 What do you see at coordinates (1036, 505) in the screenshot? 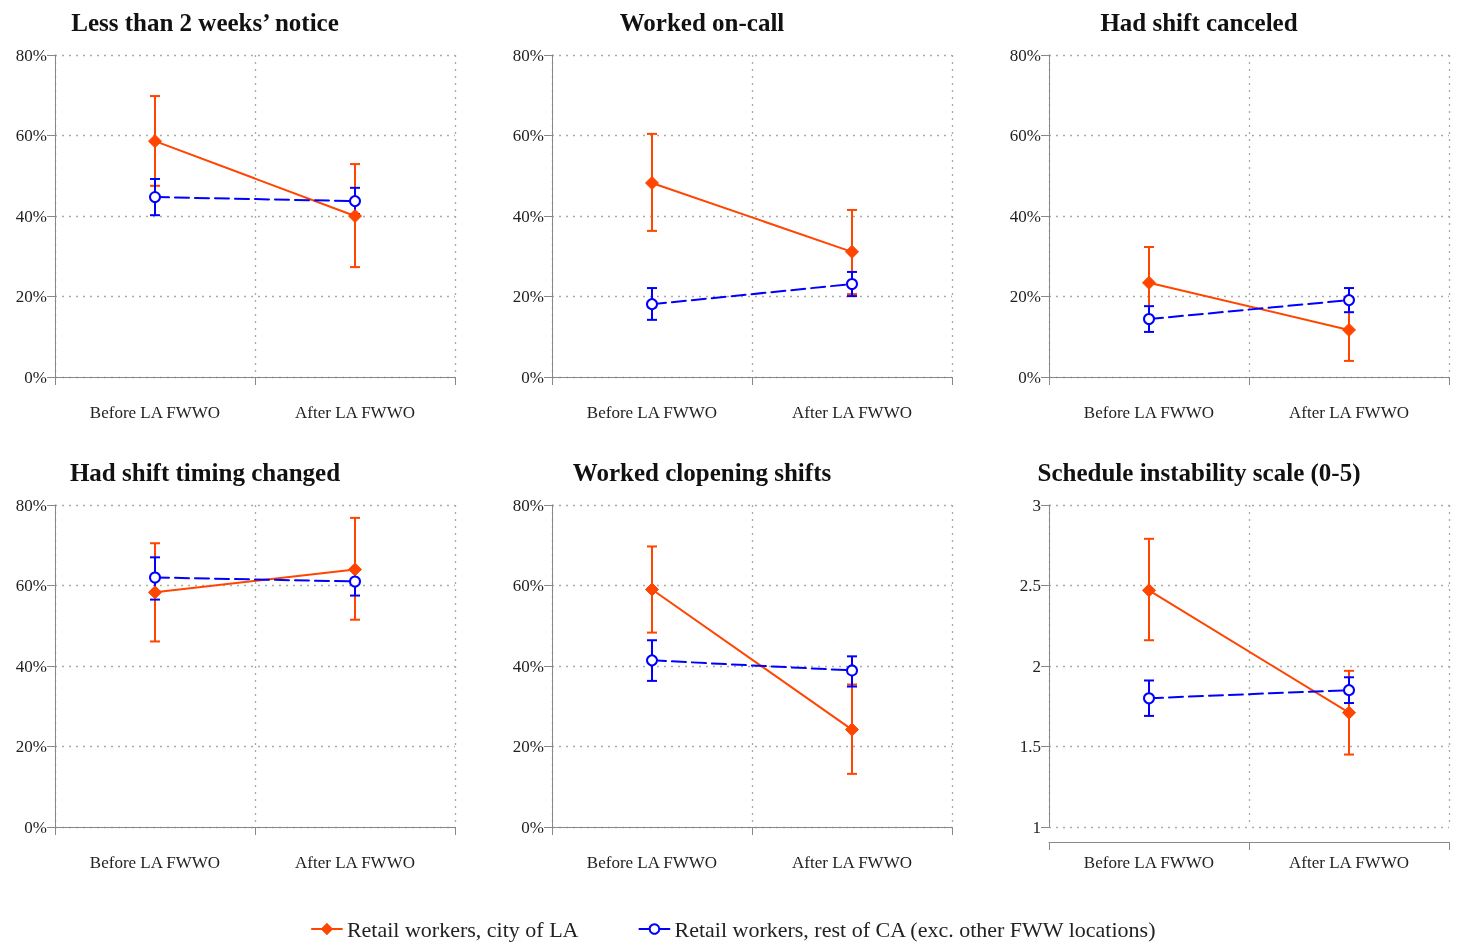
I see `y-tick-label: 3` at bounding box center [1036, 505].